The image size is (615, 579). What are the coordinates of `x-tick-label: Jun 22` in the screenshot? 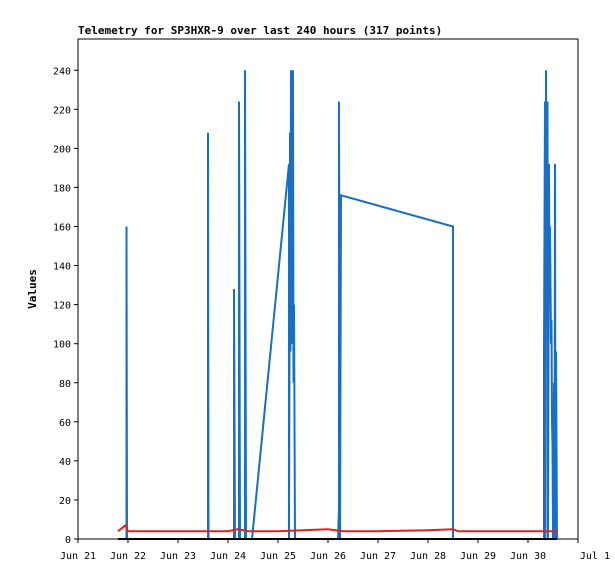 It's located at (128, 556).